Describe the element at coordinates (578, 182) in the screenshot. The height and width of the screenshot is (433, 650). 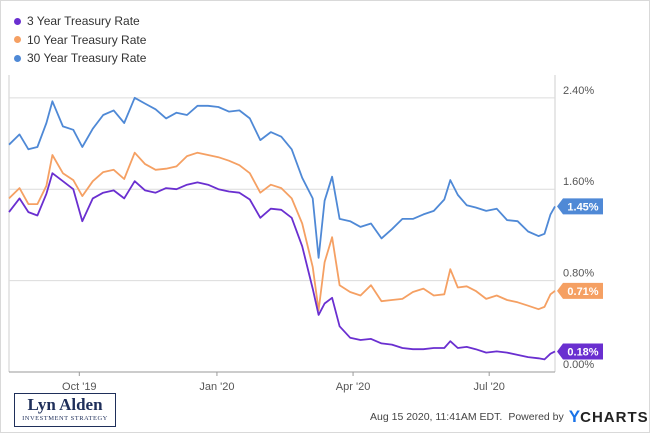
I see `y-tick-label: 1.60%` at that location.